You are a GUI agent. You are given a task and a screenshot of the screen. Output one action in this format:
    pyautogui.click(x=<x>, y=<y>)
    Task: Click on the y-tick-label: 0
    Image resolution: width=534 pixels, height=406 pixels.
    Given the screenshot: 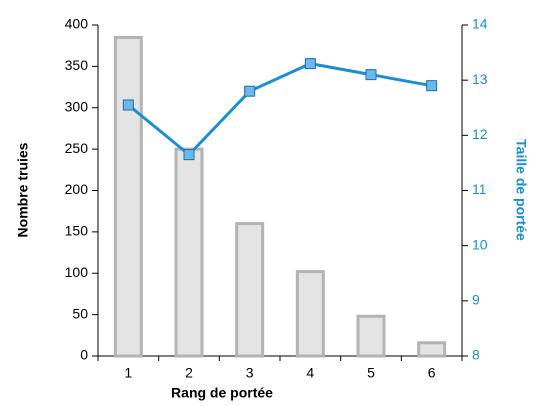 What is the action you would take?
    pyautogui.click(x=84, y=355)
    